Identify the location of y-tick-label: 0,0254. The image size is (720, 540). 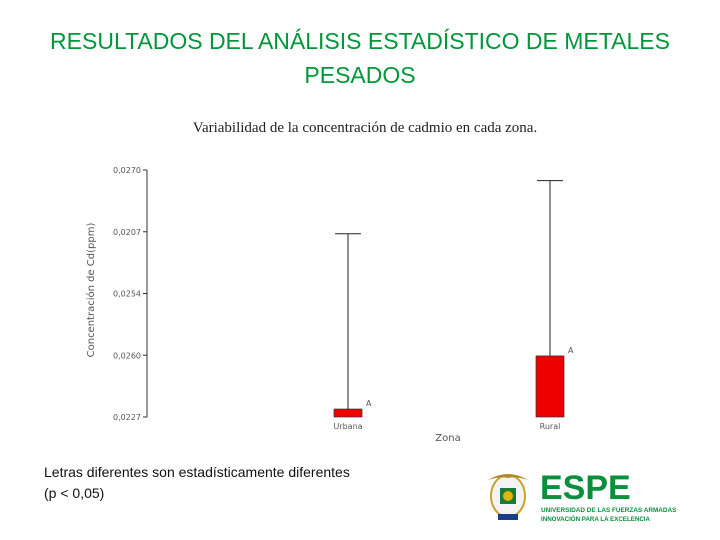
(127, 294).